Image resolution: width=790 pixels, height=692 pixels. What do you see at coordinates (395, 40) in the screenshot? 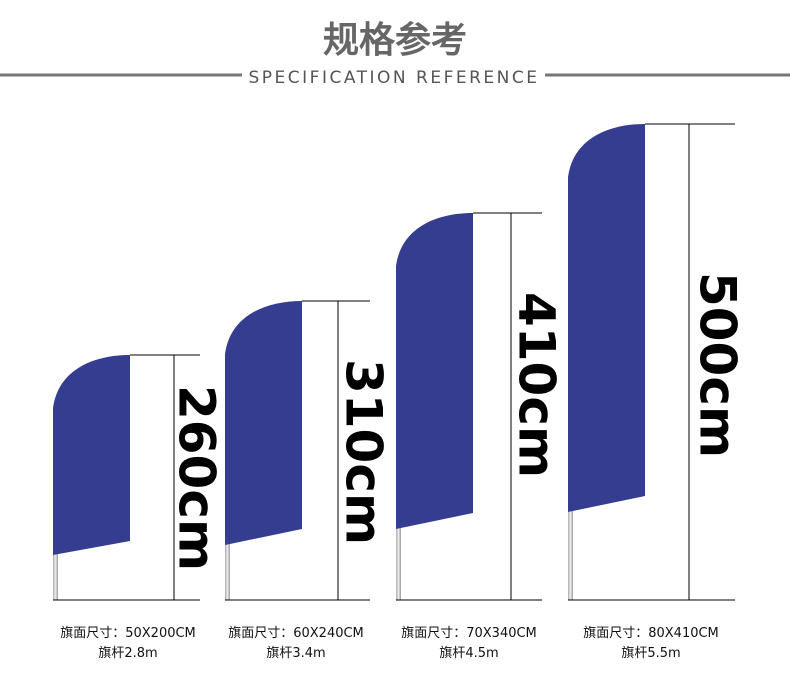
I see `title: 规格参考` at bounding box center [395, 40].